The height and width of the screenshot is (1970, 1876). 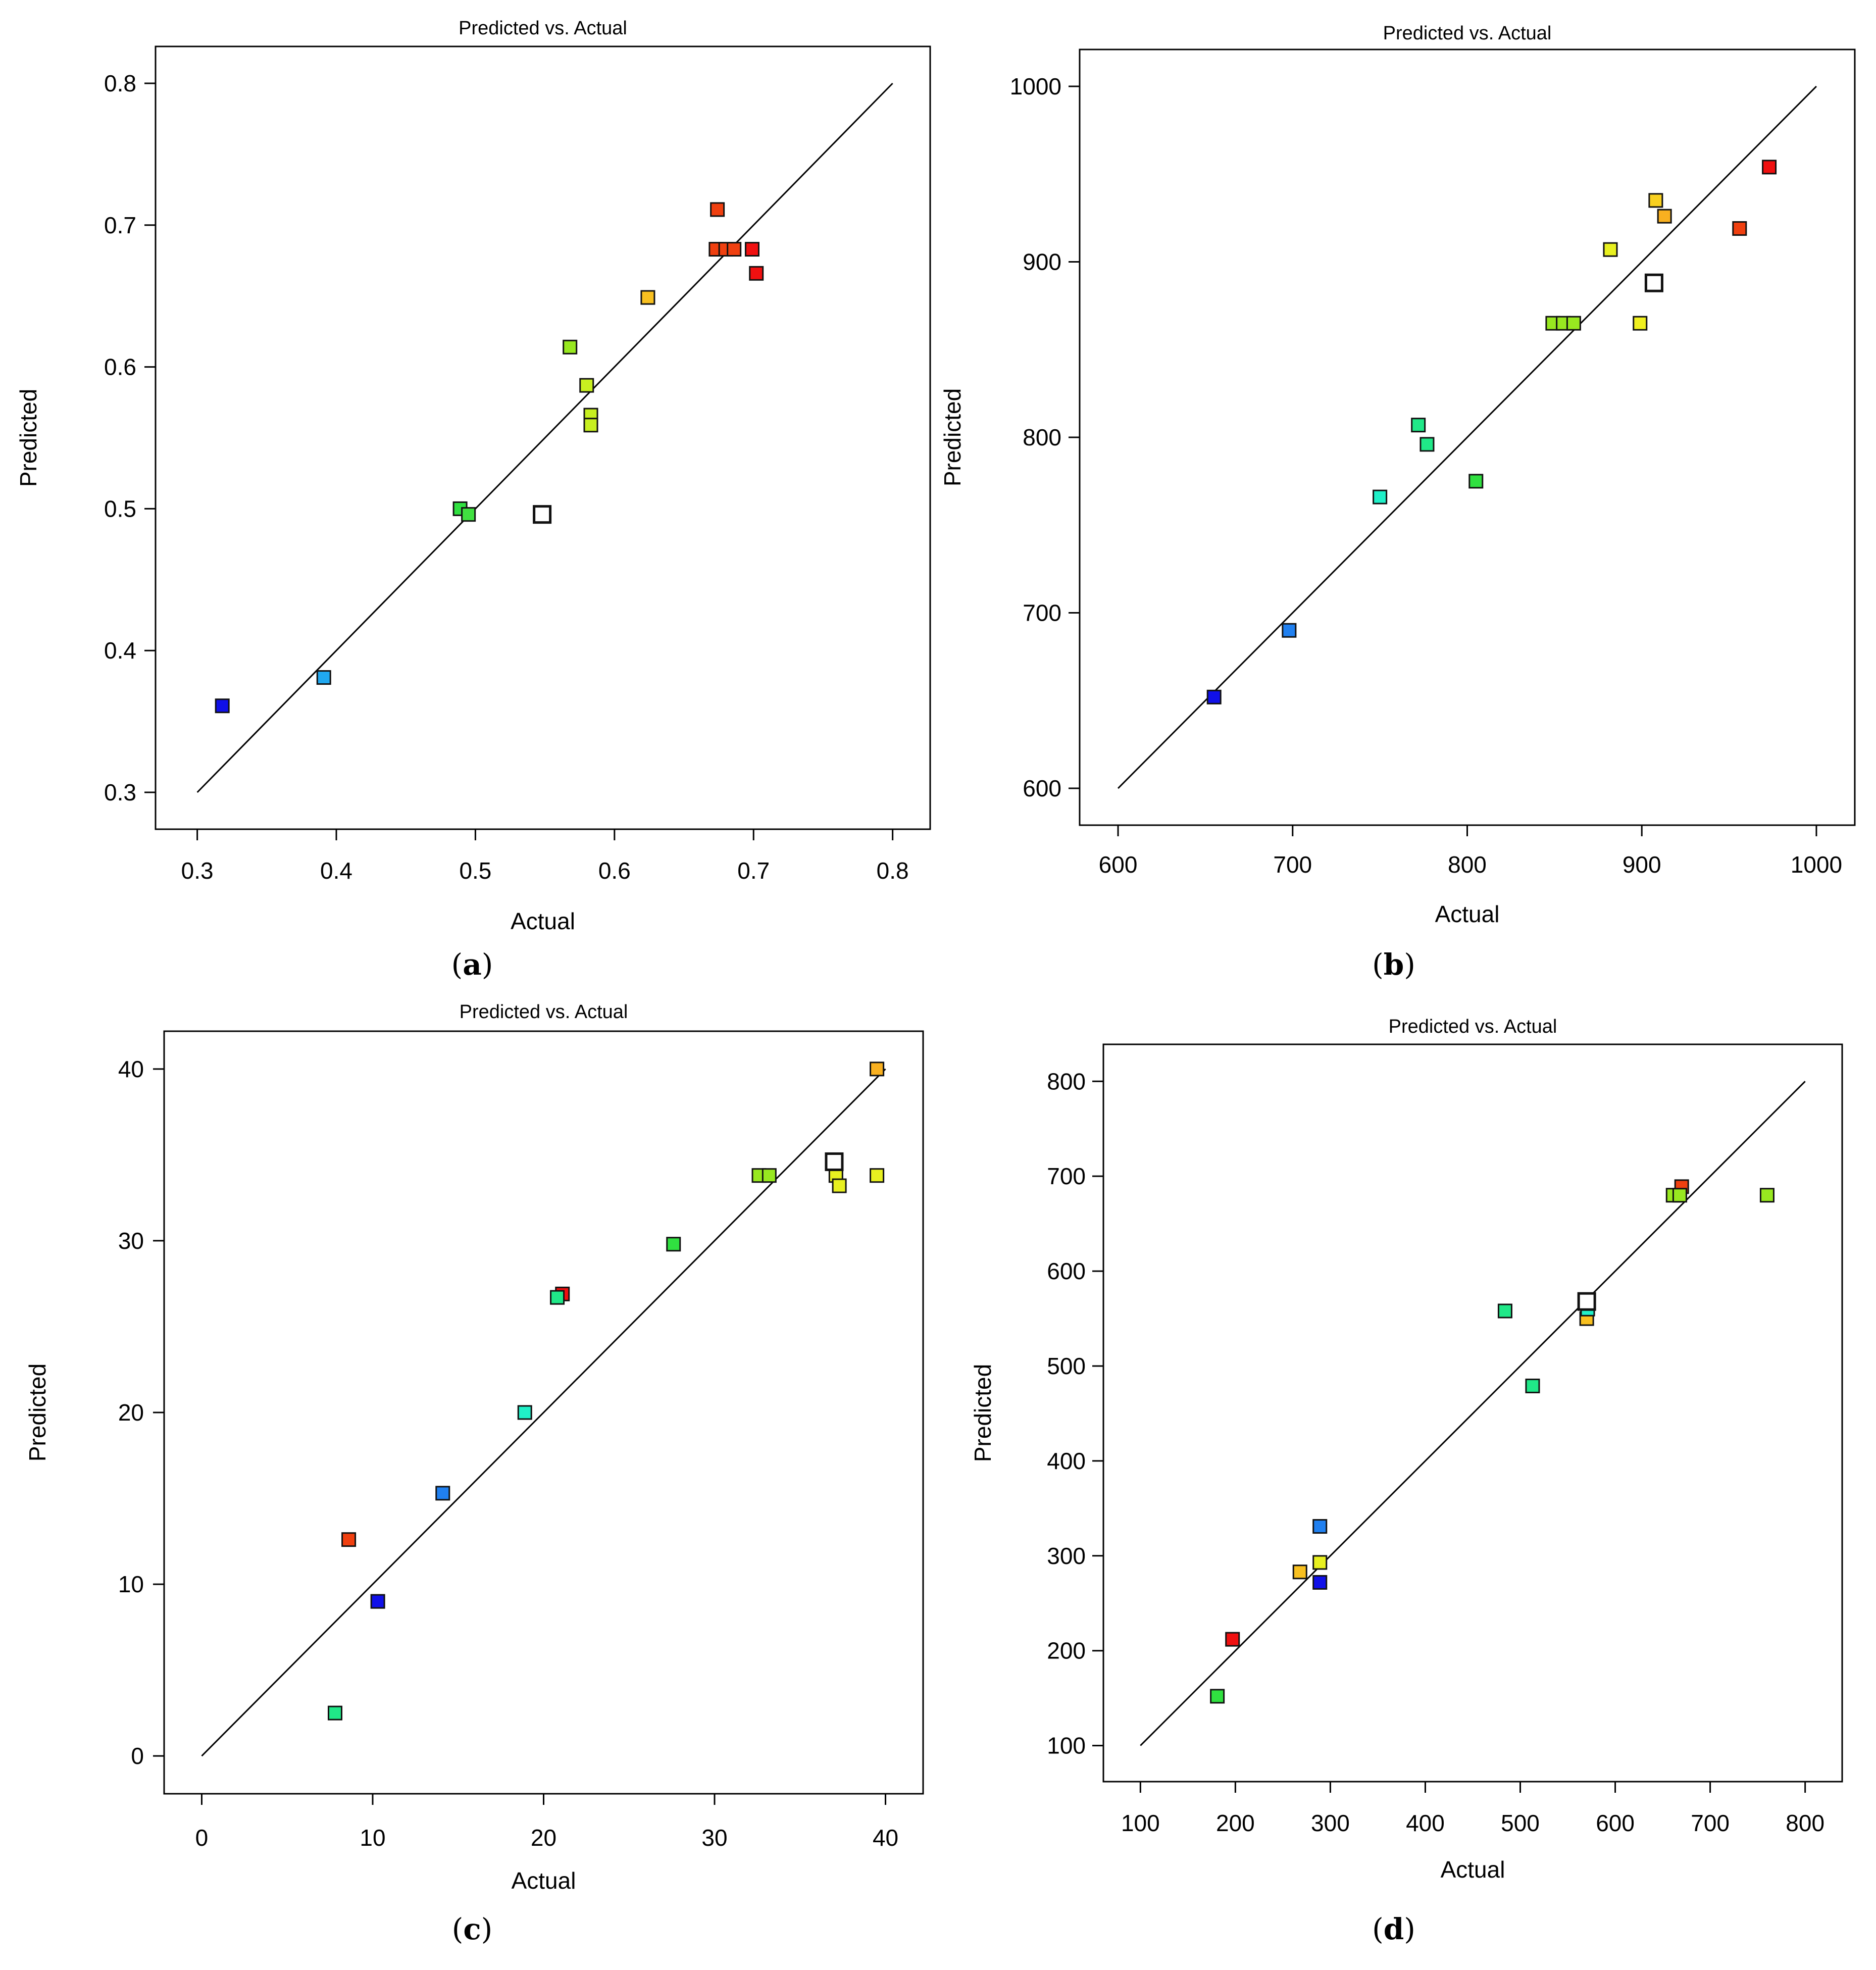 What do you see at coordinates (131, 1584) in the screenshot?
I see `y-tick-label: 10` at bounding box center [131, 1584].